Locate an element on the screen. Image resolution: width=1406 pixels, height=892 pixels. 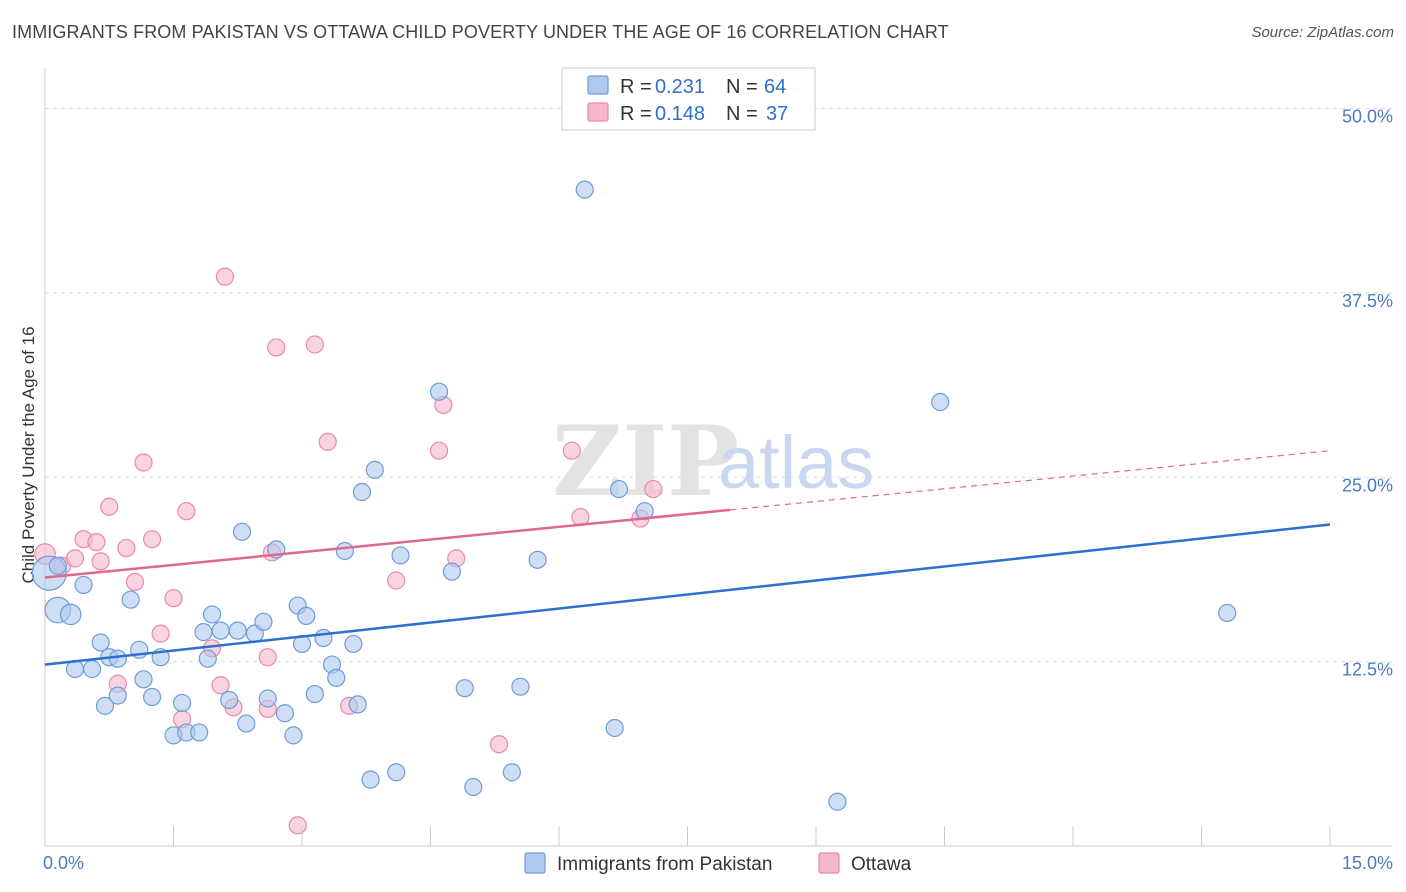
y-axis-label: Child Poverty Under the Age of 16 is located at coordinates (28, 454).